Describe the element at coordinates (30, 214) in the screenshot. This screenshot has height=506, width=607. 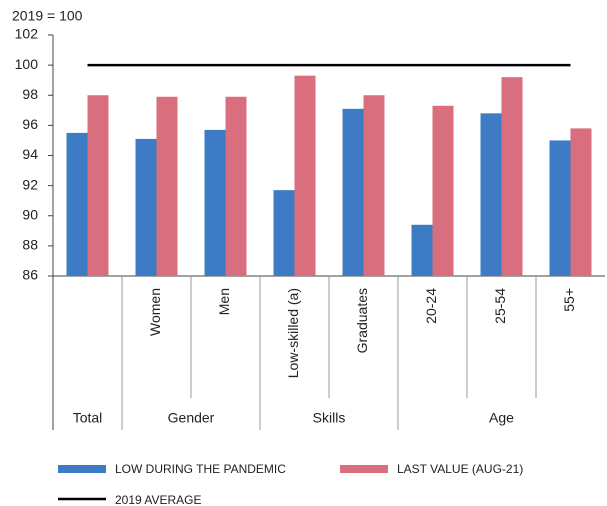
I see `y-tick-label: 90` at that location.